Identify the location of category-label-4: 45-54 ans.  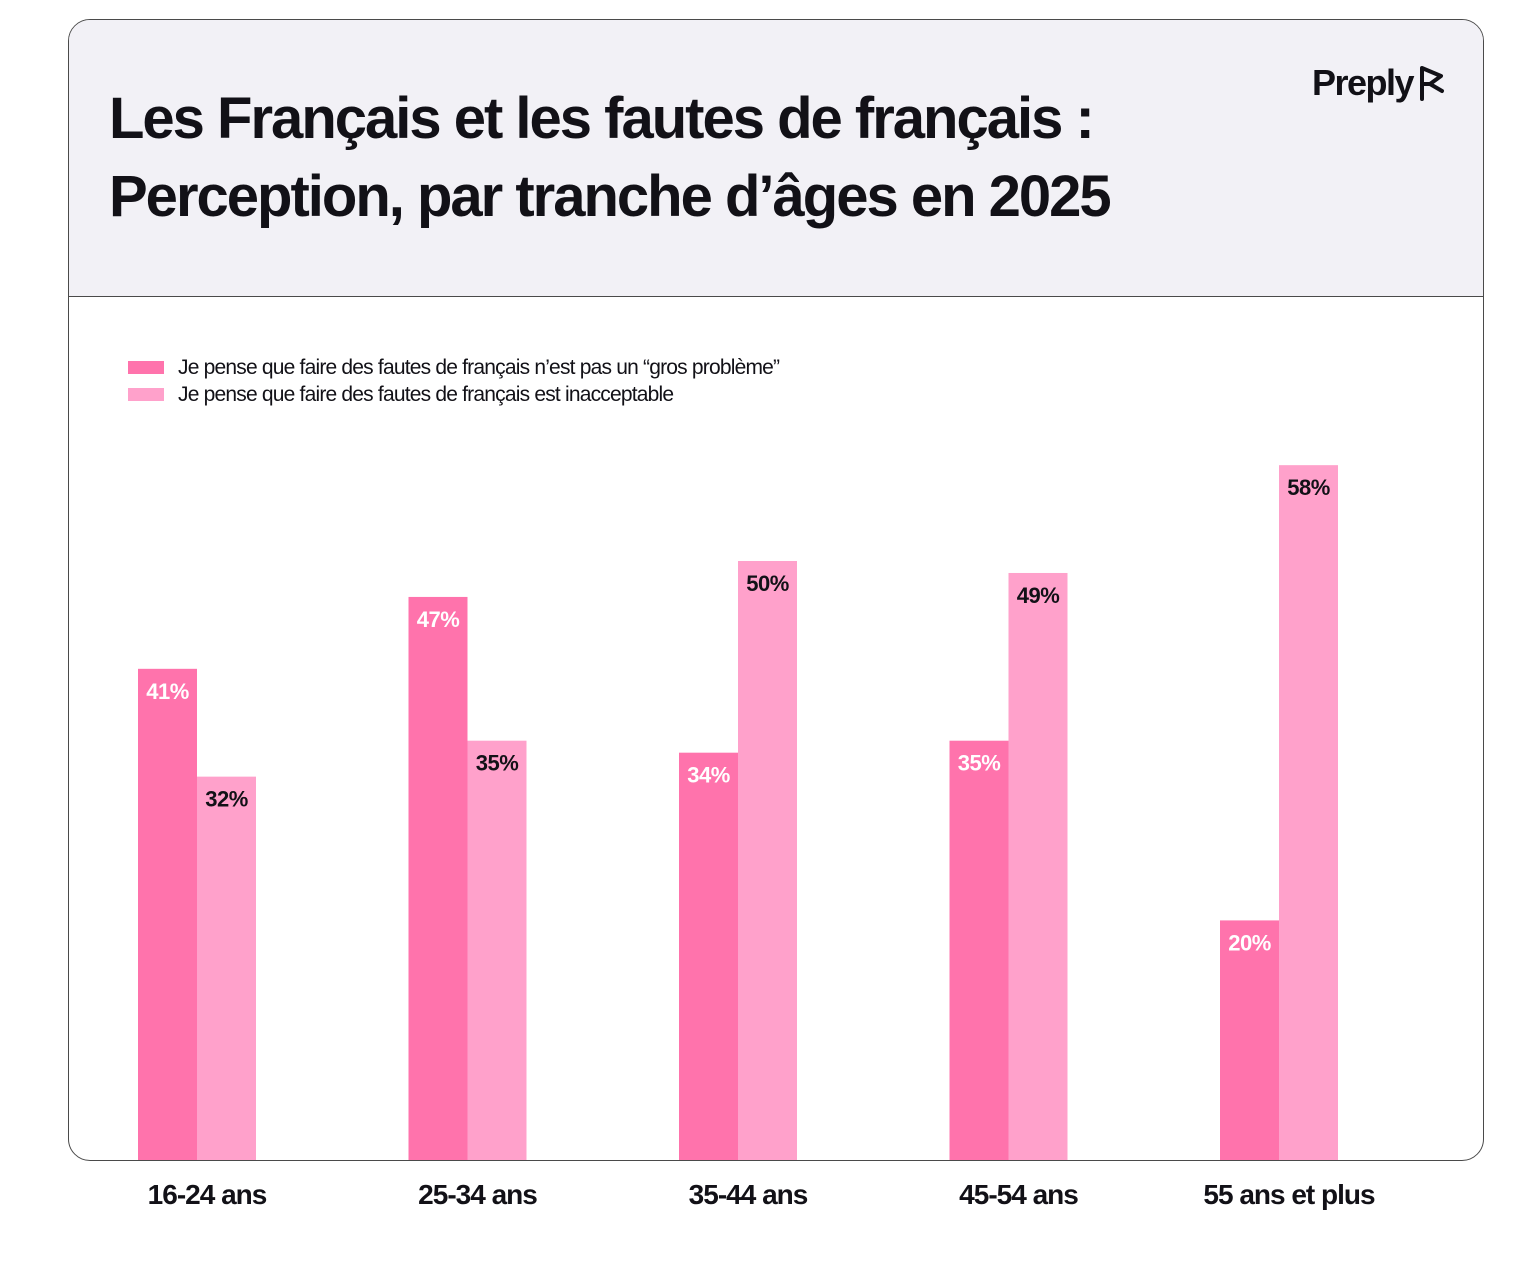
(1018, 1194).